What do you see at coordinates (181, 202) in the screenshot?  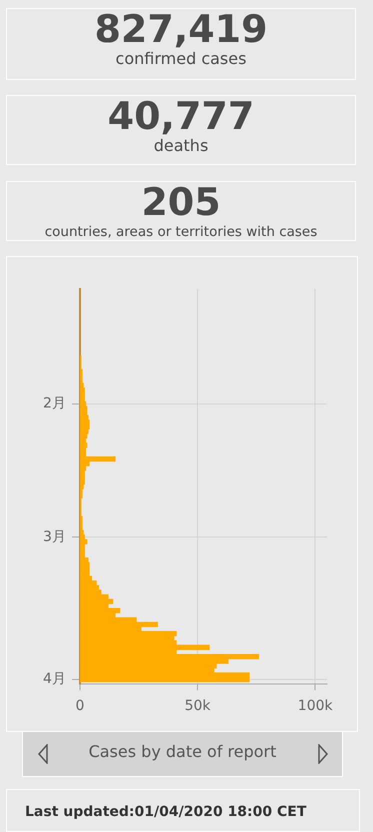 I see `text: 205` at bounding box center [181, 202].